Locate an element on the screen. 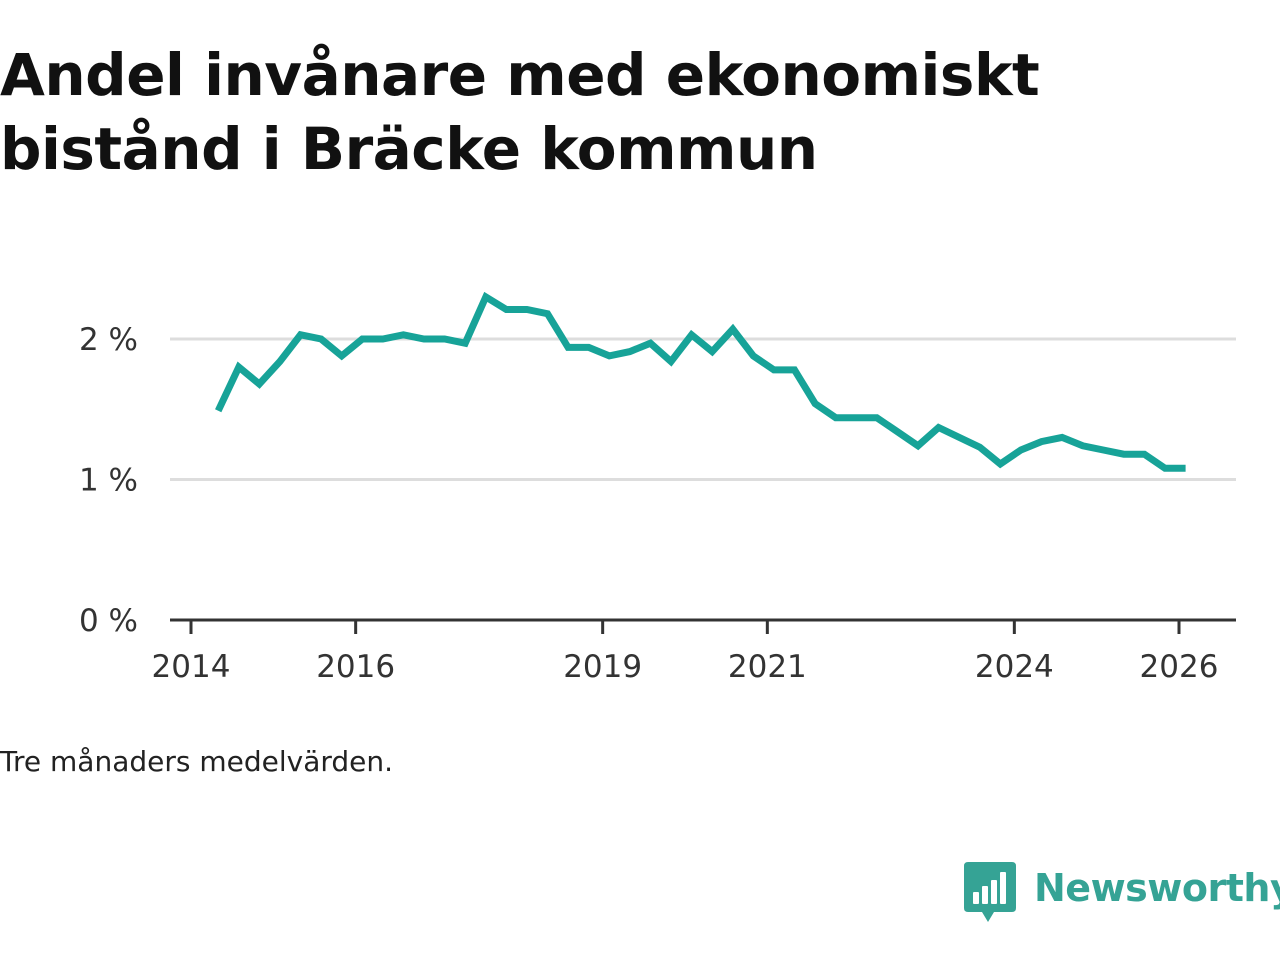  y-tick-label: 1 % is located at coordinates (108, 481).